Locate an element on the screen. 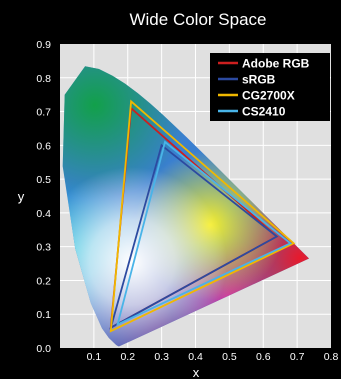 The image size is (341, 379). y-tick-label: 0.6 is located at coordinates (43, 146).